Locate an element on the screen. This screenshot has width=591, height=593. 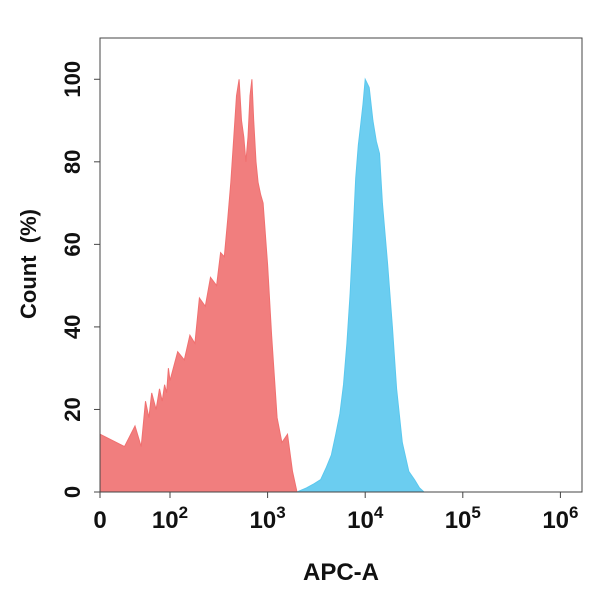
x-tick-label: 10⁵ is located at coordinates (463, 518).